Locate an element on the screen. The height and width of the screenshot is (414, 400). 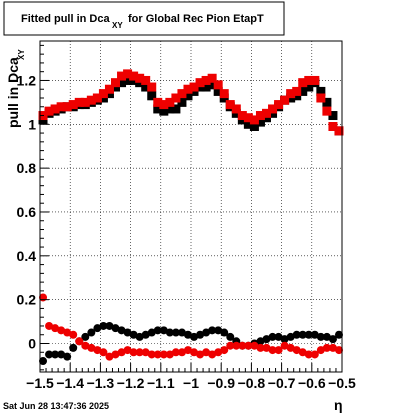
x-tick-label: −1.4 is located at coordinates (70, 383).